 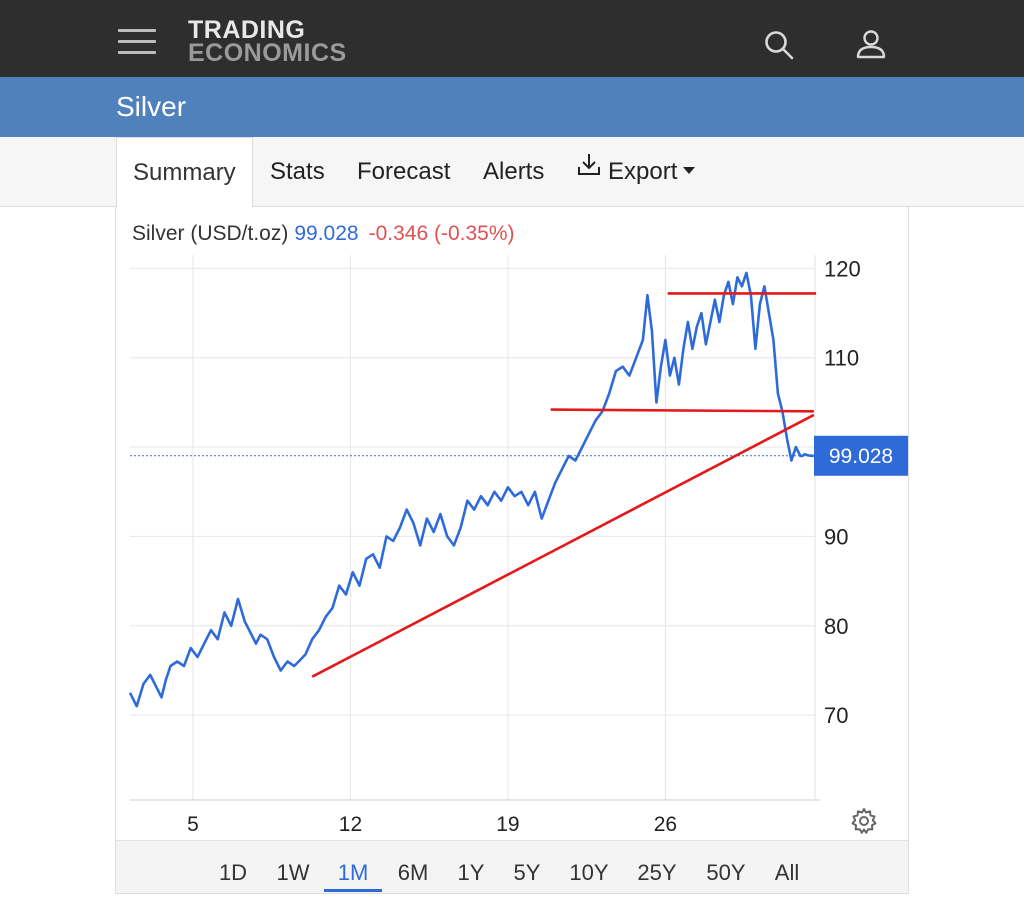 I want to click on y-tick-label: 70, so click(x=836, y=715).